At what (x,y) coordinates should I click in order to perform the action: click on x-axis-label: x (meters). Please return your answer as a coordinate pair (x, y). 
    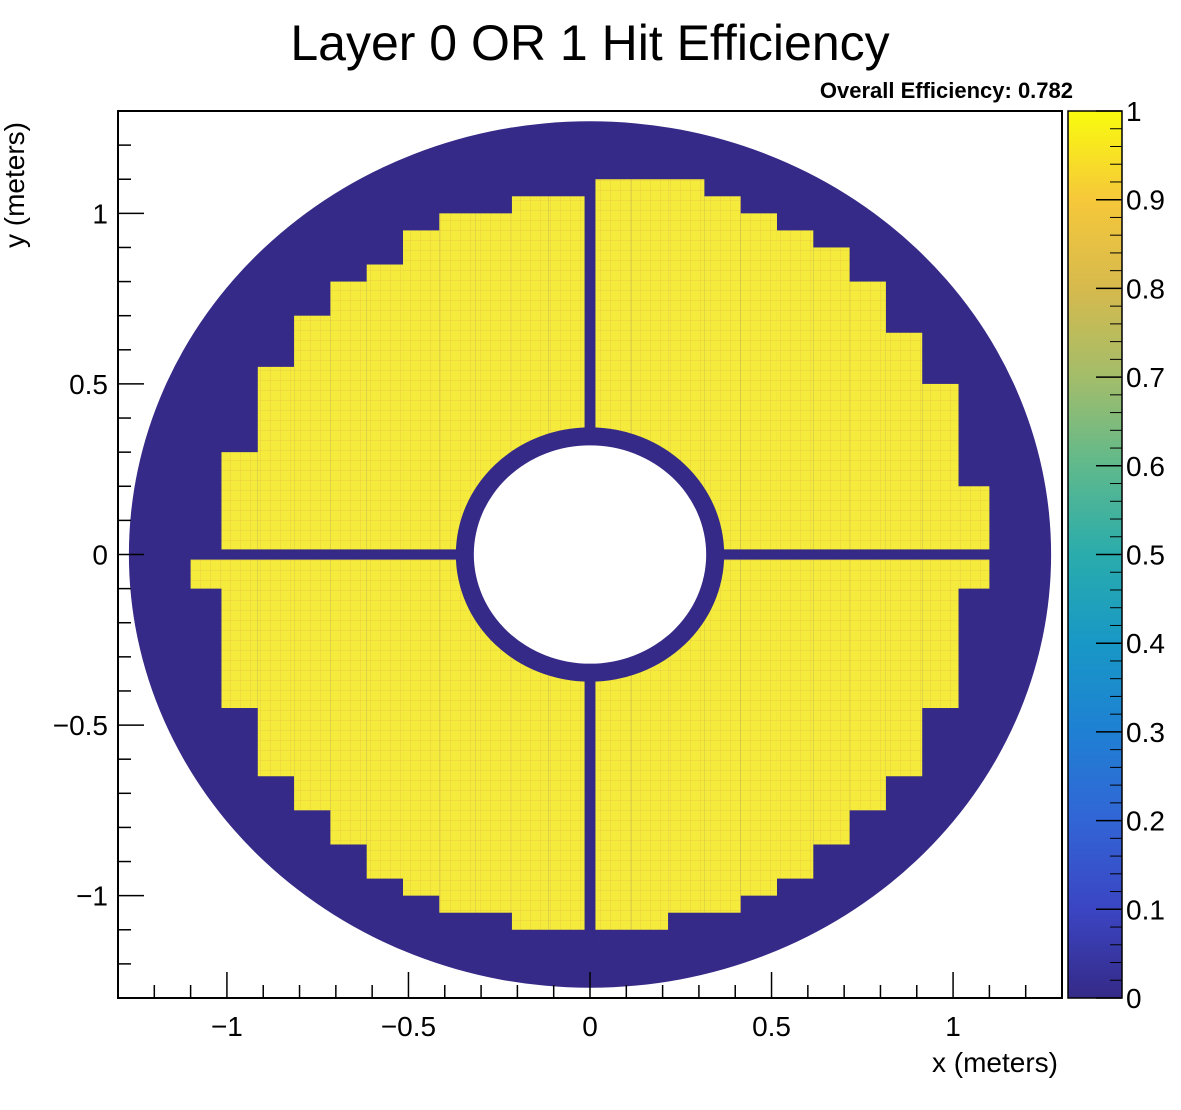
    Looking at the image, I should click on (995, 1062).